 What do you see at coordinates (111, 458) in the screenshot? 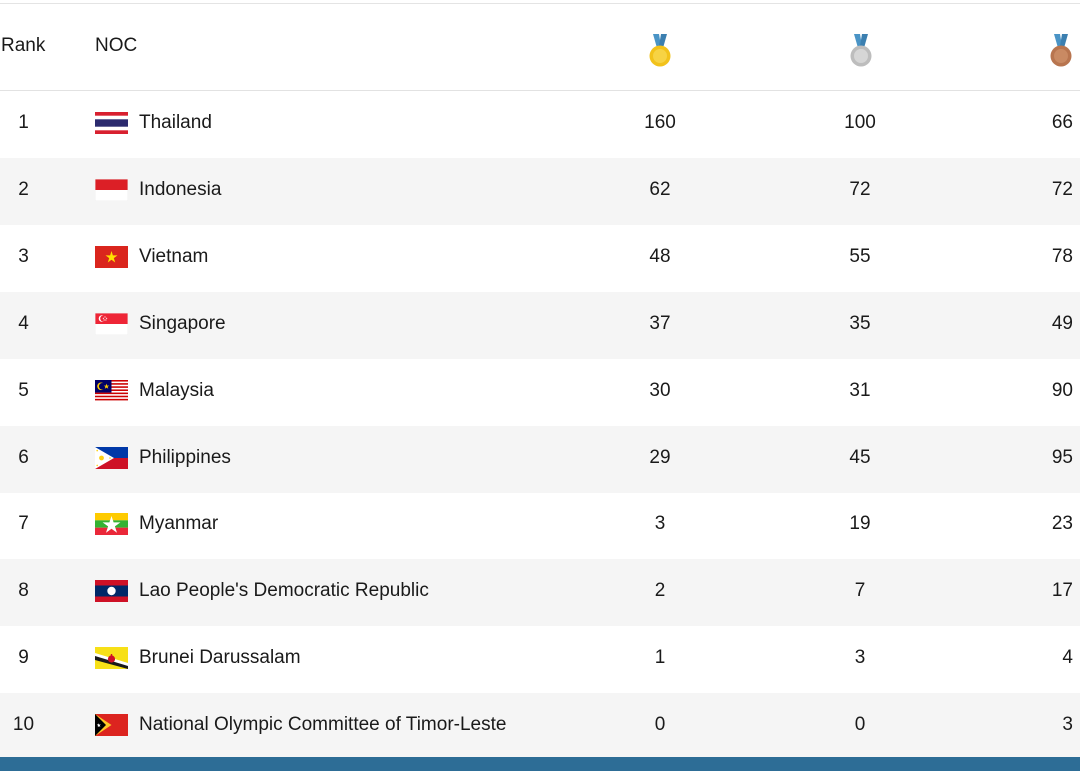
I see `philippines-flag-icon` at bounding box center [111, 458].